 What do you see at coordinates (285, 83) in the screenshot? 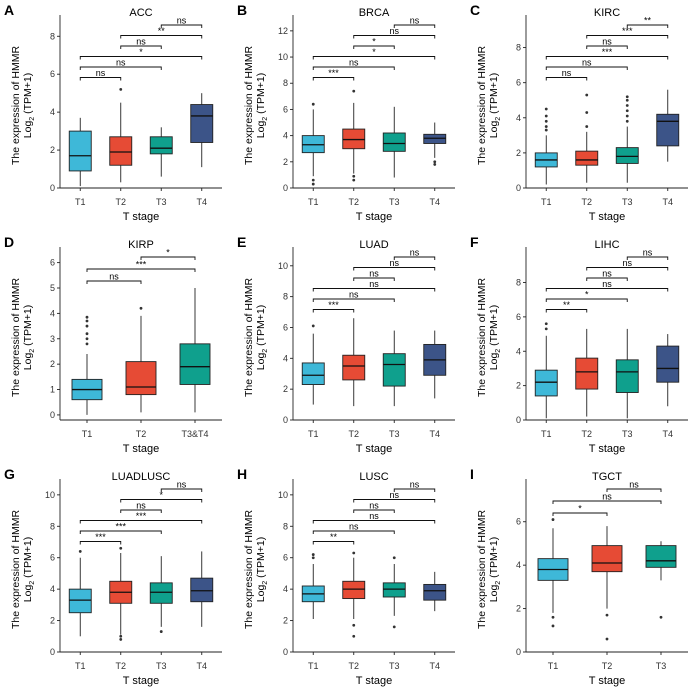
I see `y-tick-label: 8` at bounding box center [285, 83].